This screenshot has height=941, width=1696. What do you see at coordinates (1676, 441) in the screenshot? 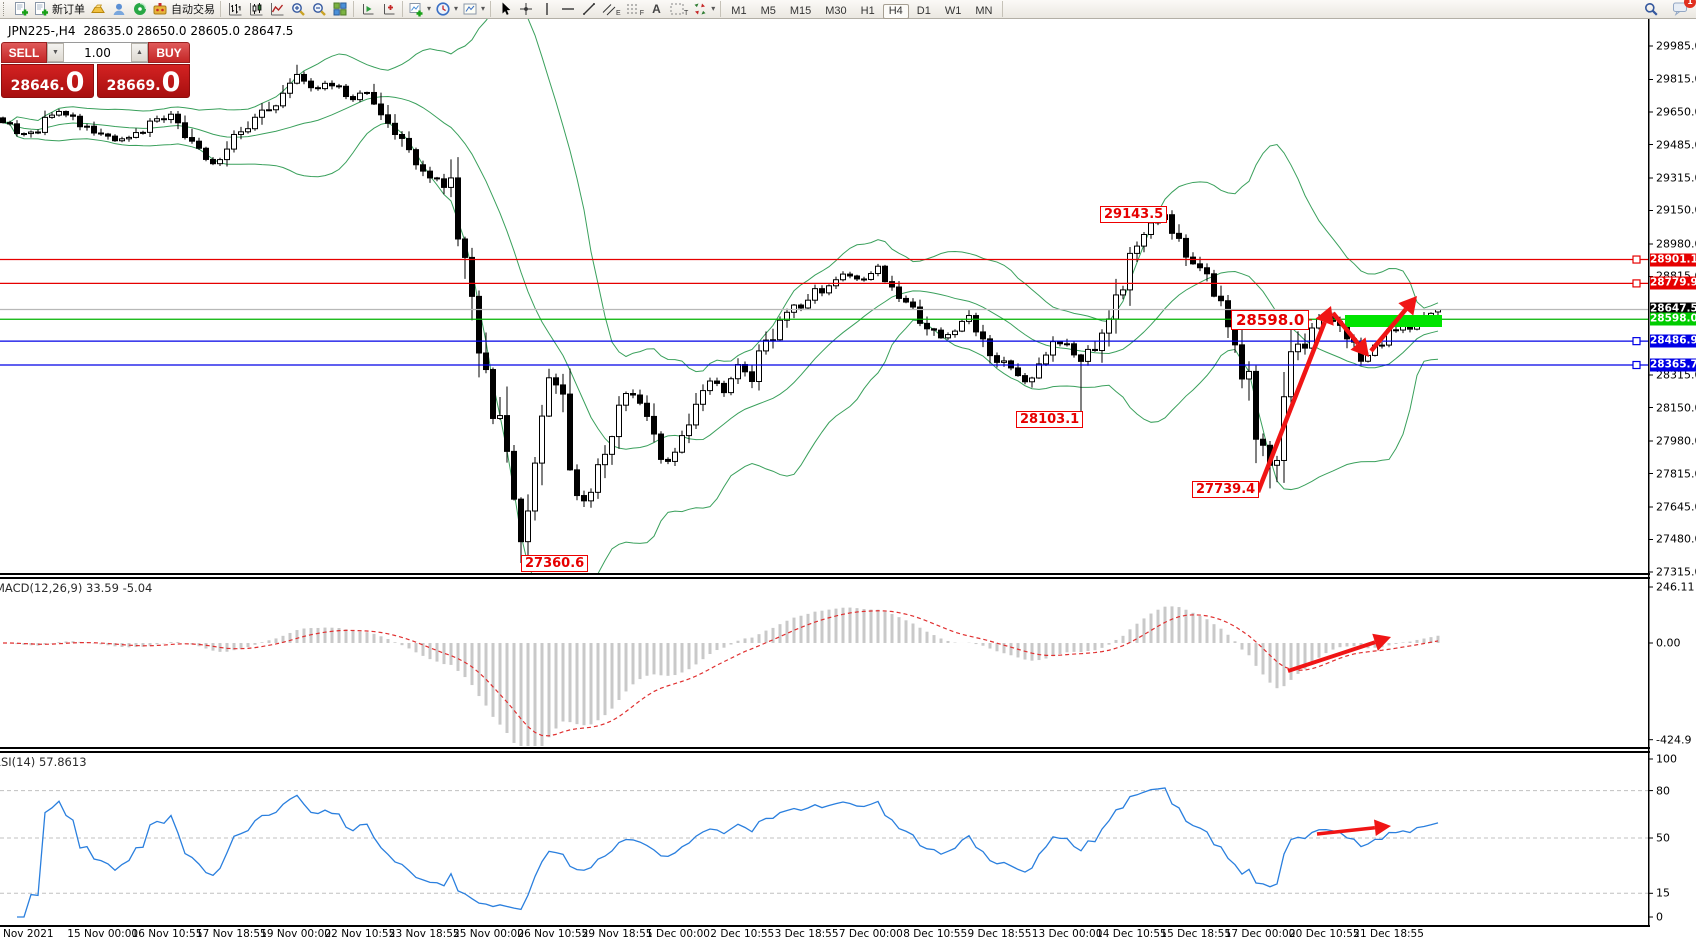
I see `y-axis-tick: 27980.0` at bounding box center [1676, 441].